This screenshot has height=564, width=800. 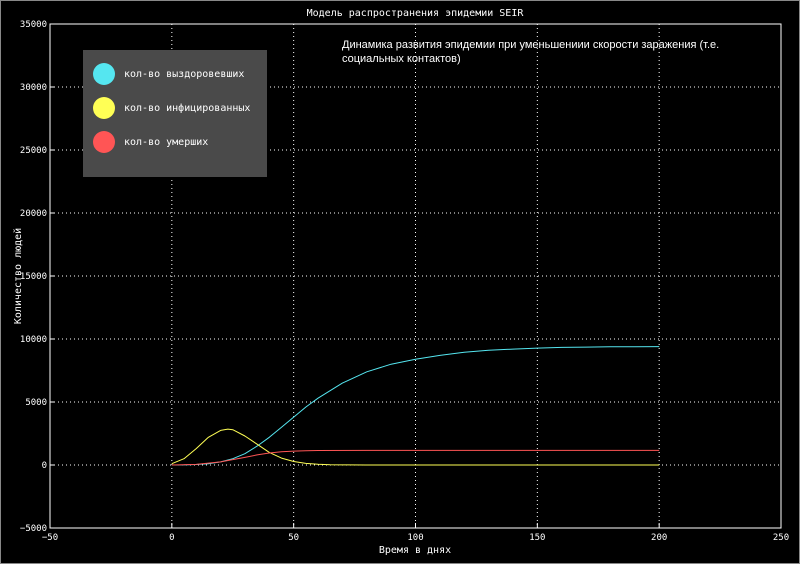 I want to click on y-tick-label: 15000, so click(x=33, y=277).